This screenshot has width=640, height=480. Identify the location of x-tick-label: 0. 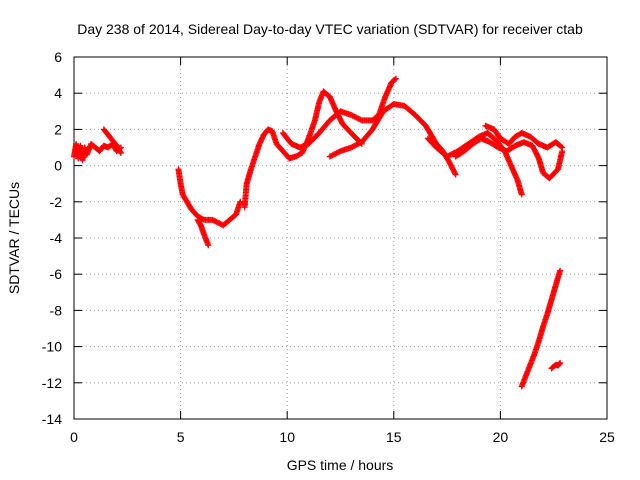
(74, 437).